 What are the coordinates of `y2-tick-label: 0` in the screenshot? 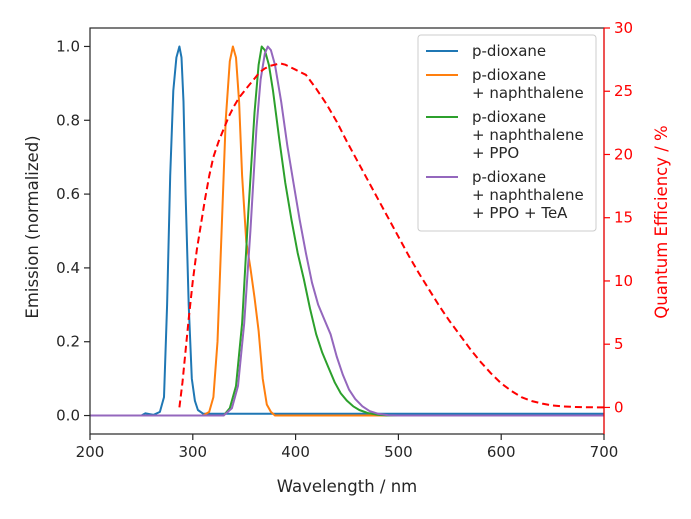 It's located at (619, 407).